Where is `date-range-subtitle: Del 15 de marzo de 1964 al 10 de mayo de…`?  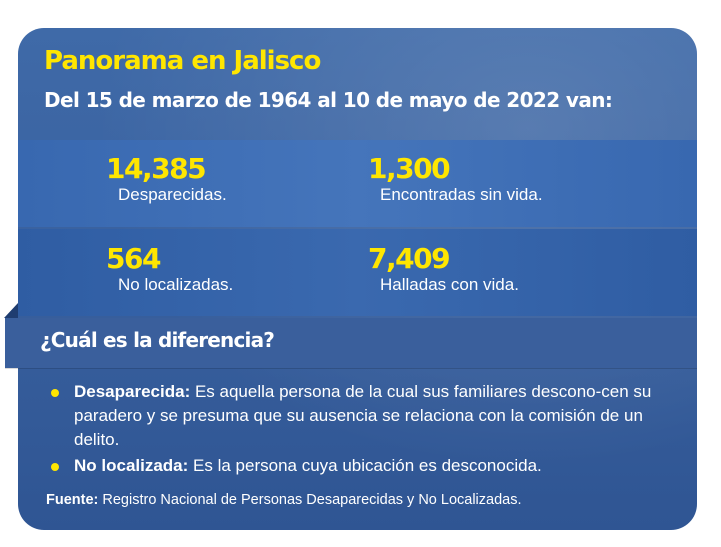 date-range-subtitle: Del 15 de marzo de 1964 al 10 de mayo de… is located at coordinates (328, 100).